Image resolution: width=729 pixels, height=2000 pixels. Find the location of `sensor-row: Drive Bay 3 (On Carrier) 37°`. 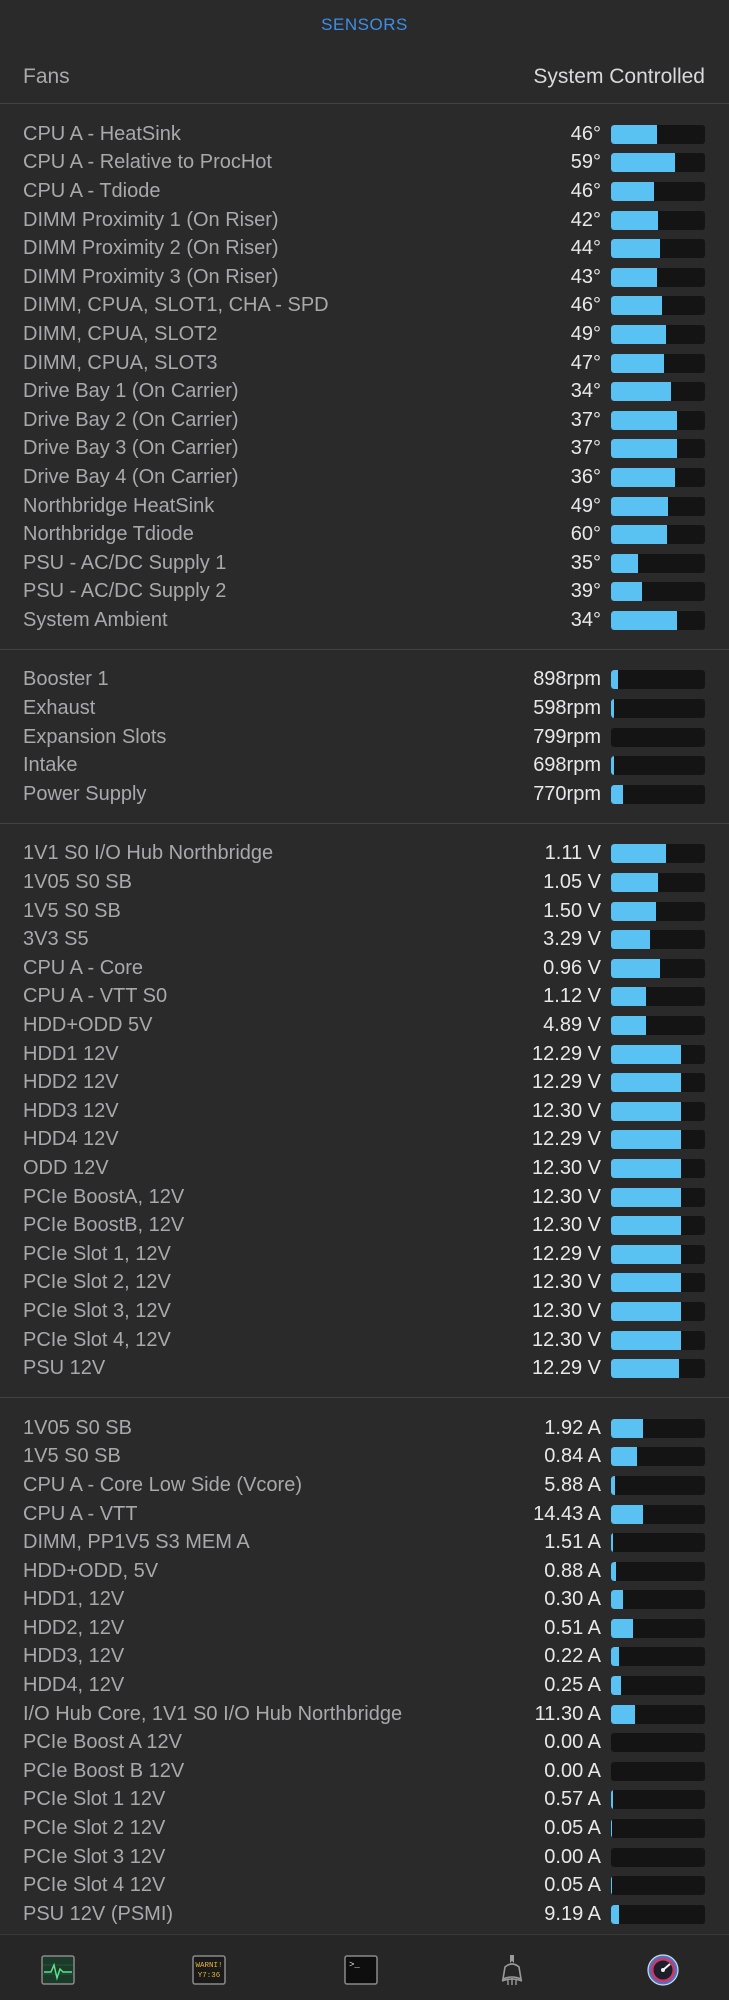

sensor-row: Drive Bay 3 (On Carrier) 37° is located at coordinates (364, 449).